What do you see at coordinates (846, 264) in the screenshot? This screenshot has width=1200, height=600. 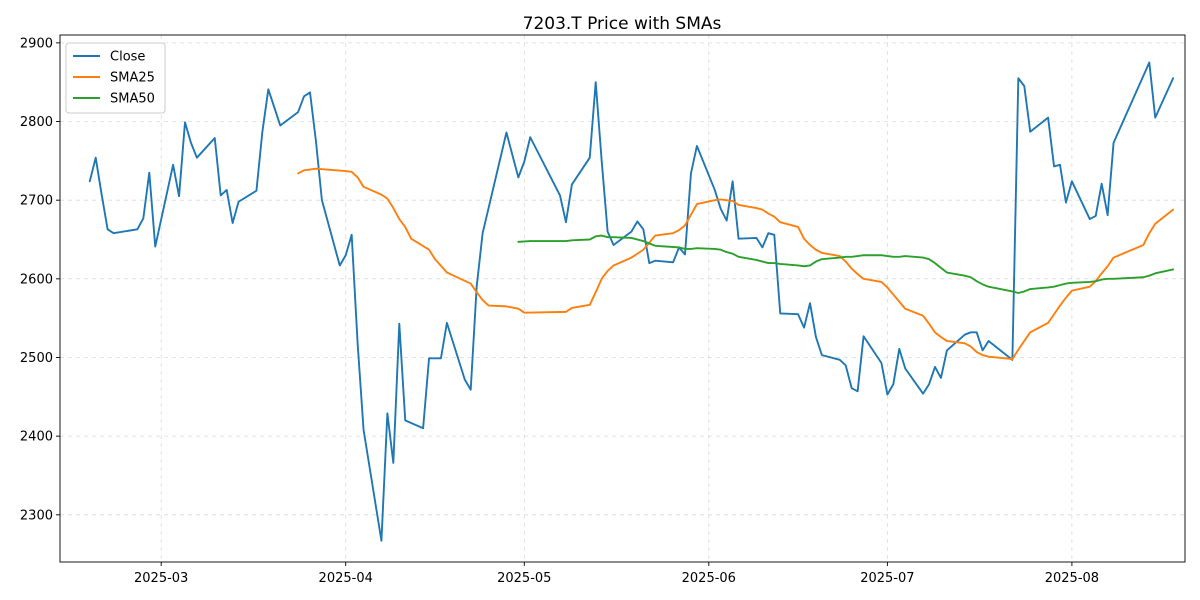 I see `series-line-sma50` at bounding box center [846, 264].